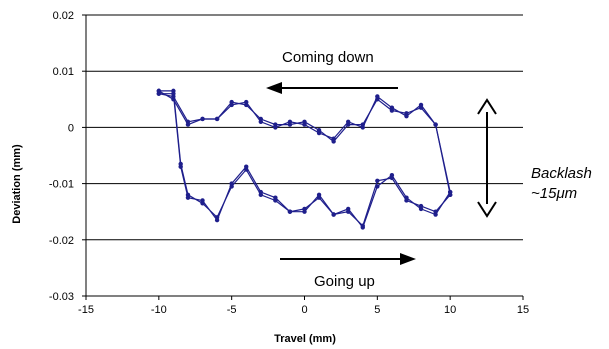 The height and width of the screenshot is (349, 609). Describe the element at coordinates (61, 297) in the screenshot. I see `y-tick-label: -0.03` at that location.